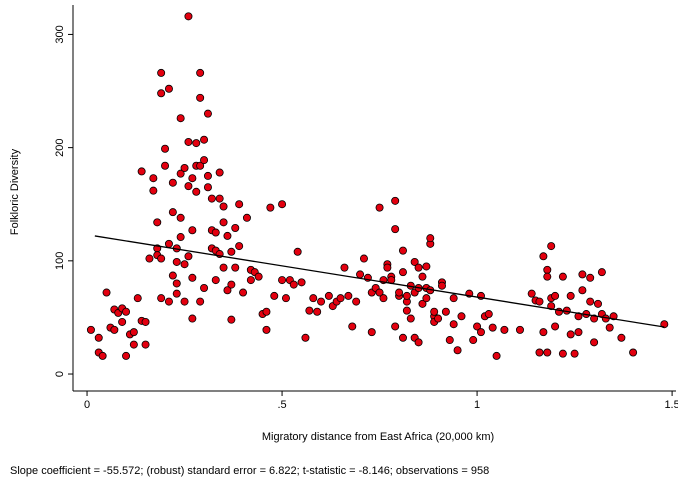  What do you see at coordinates (281, 405) in the screenshot?
I see `x-tick-label: .5` at bounding box center [281, 405].